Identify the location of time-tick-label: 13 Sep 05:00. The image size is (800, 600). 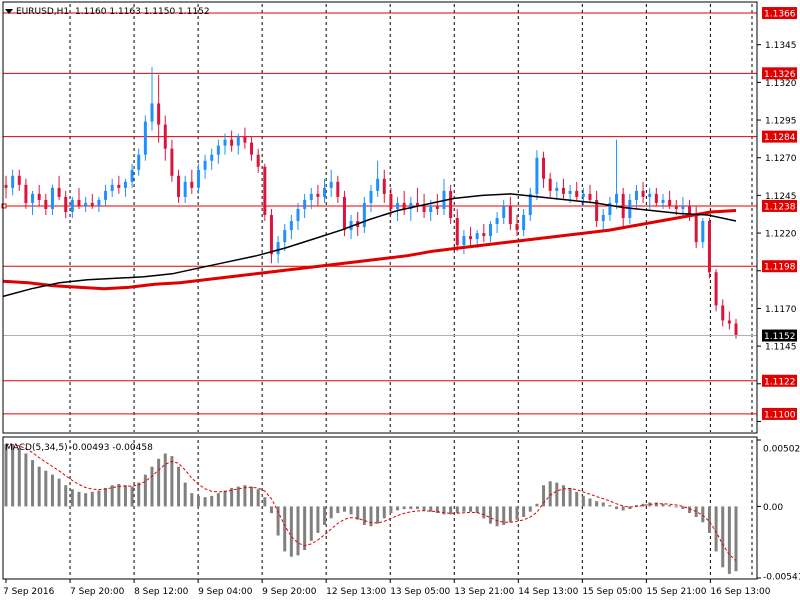
(420, 592).